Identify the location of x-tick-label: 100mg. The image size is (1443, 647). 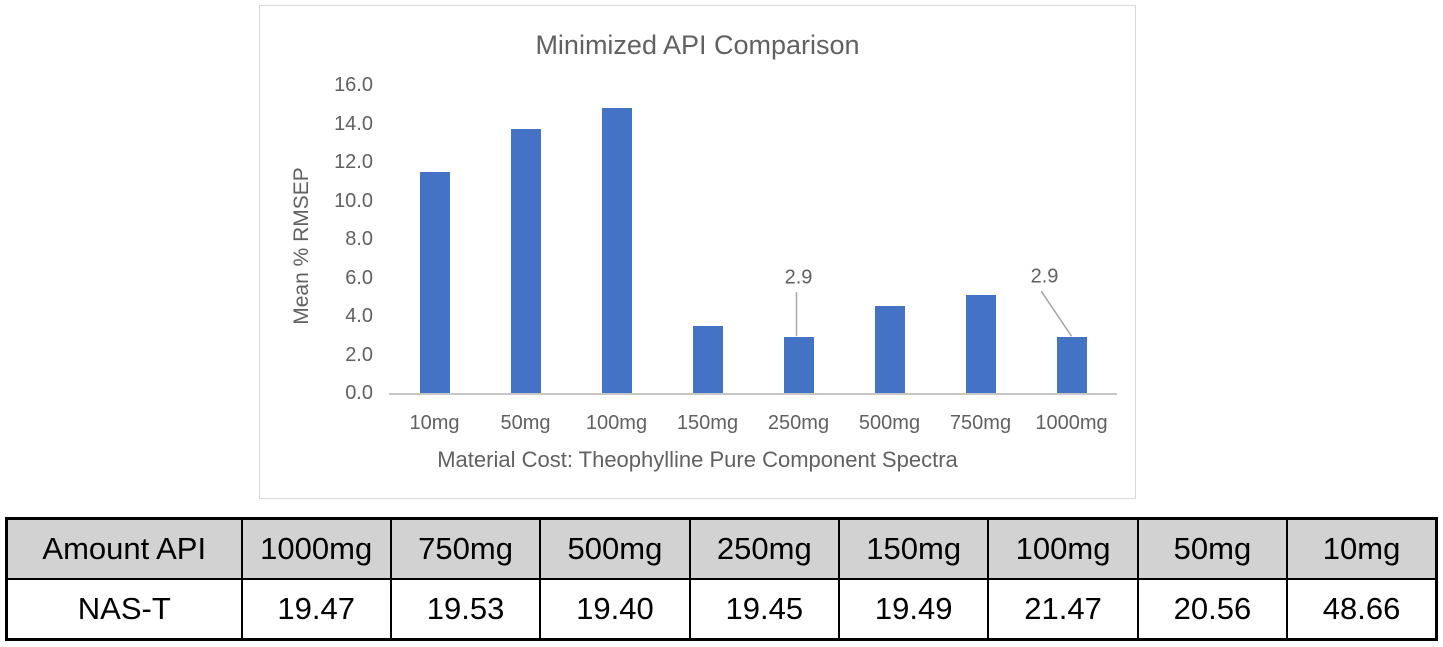
(616, 423).